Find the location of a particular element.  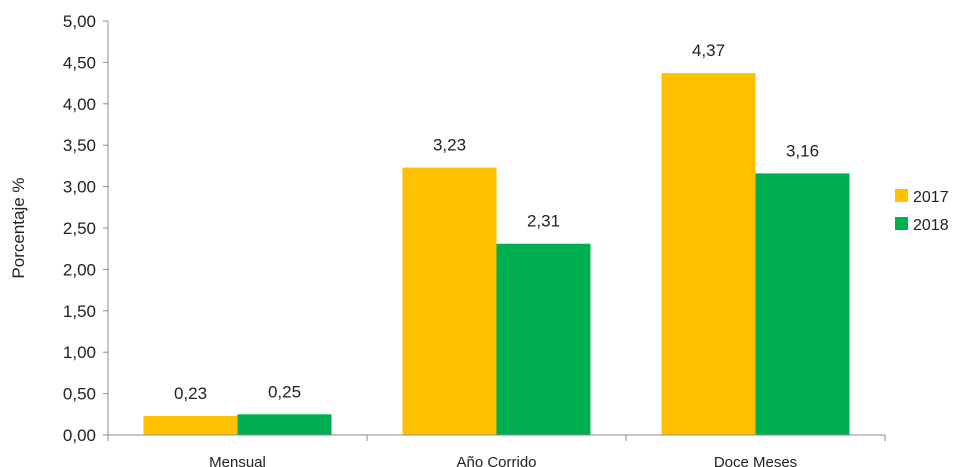

legend-label: 2017 is located at coordinates (931, 197).